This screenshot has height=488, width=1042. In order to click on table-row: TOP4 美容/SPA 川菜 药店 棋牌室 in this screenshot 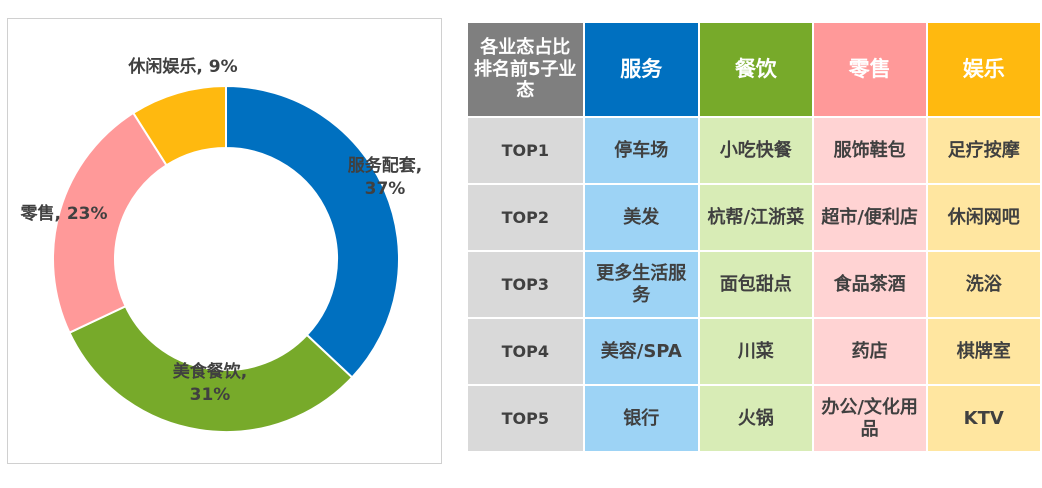, I will do `click(754, 351)`.